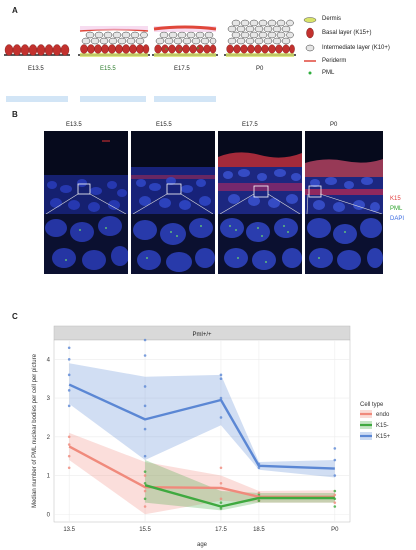 The width and height of the screenshot is (416, 550). Describe the element at coordinates (201, 530) in the screenshot. I see `x-axis-ticks: 13.5 15.5 17.5 18.5 P0` at that location.